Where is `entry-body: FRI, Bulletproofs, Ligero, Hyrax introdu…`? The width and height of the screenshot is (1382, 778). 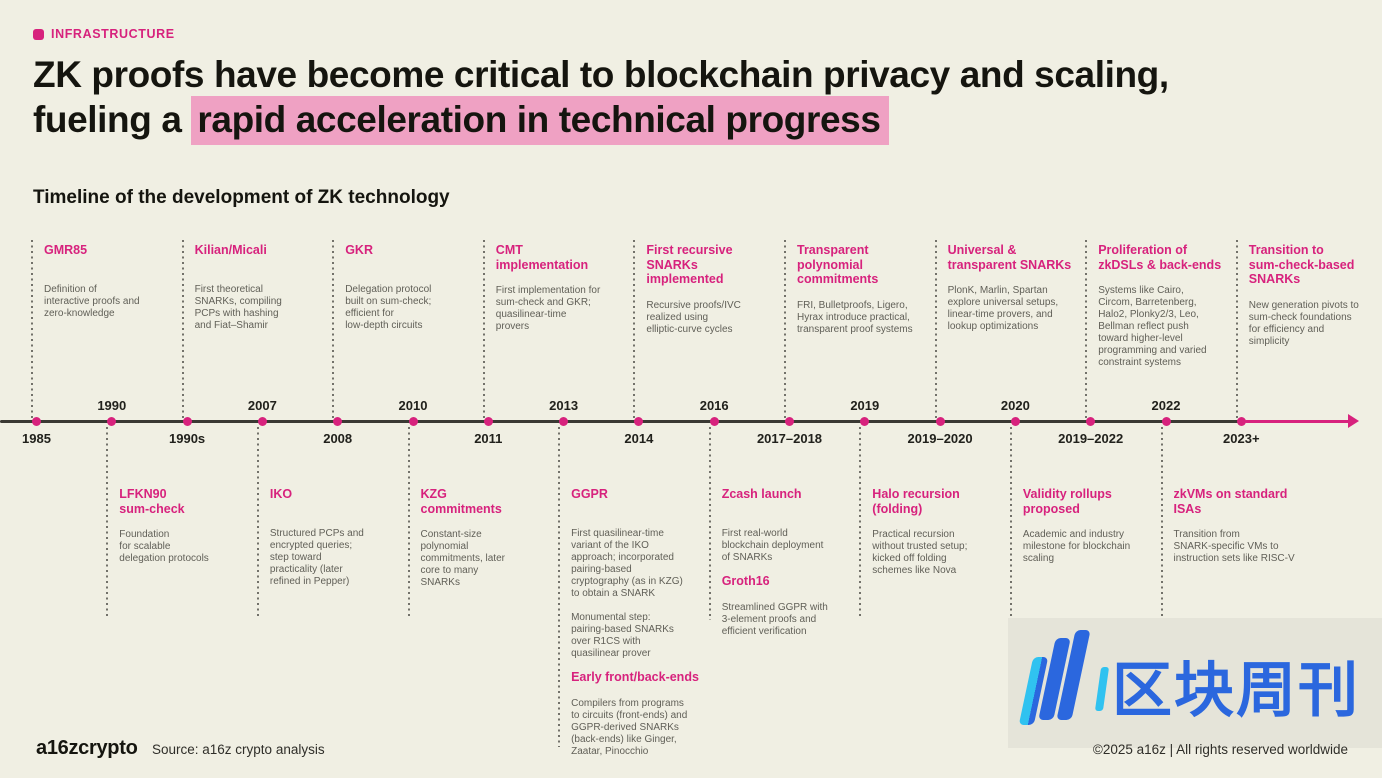
entry-body: FRI, Bulletproofs, Ligero, Hyrax introdu… is located at coordinates (855, 317).